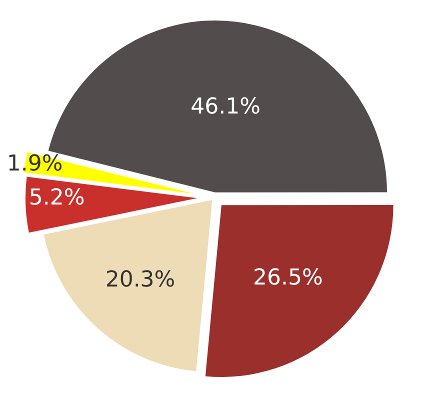 This screenshot has width=429, height=395. What do you see at coordinates (140, 280) in the screenshot?
I see `data-label: 20.3%` at bounding box center [140, 280].